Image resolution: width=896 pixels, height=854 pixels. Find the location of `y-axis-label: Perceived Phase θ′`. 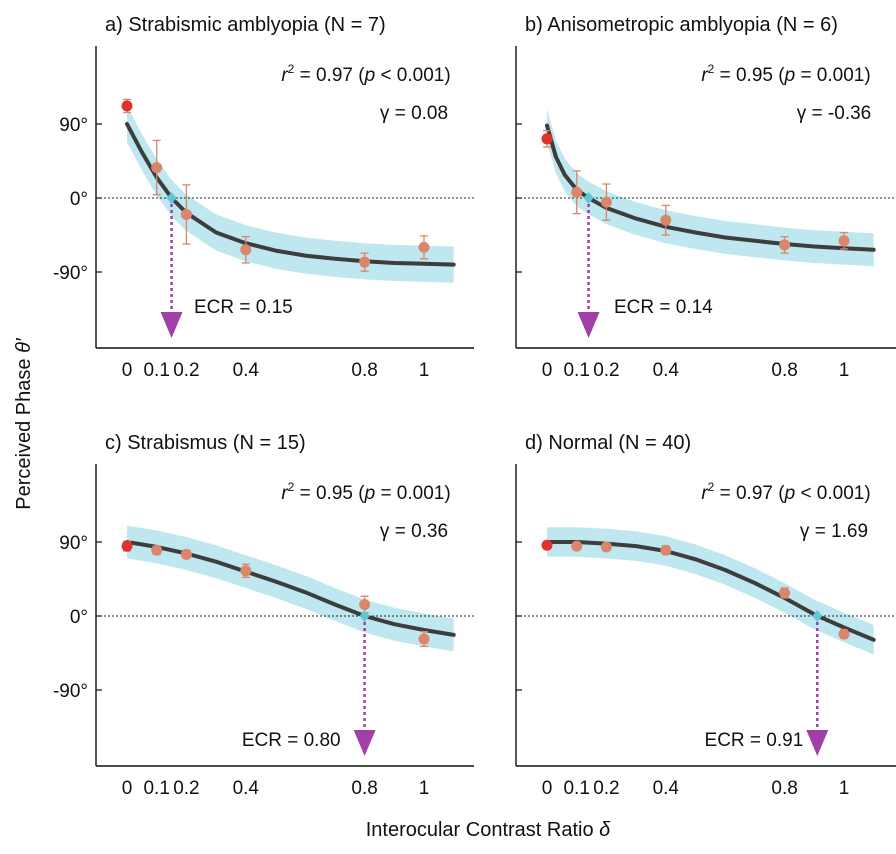

y-axis-label: Perceived Phase θ′ is located at coordinates (24, 423).